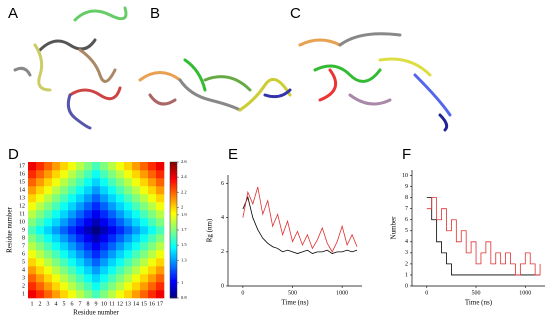 This screenshot has height=320, width=550. What do you see at coordinates (406, 264) in the screenshot?
I see `y-tick-label: 2` at bounding box center [406, 264].